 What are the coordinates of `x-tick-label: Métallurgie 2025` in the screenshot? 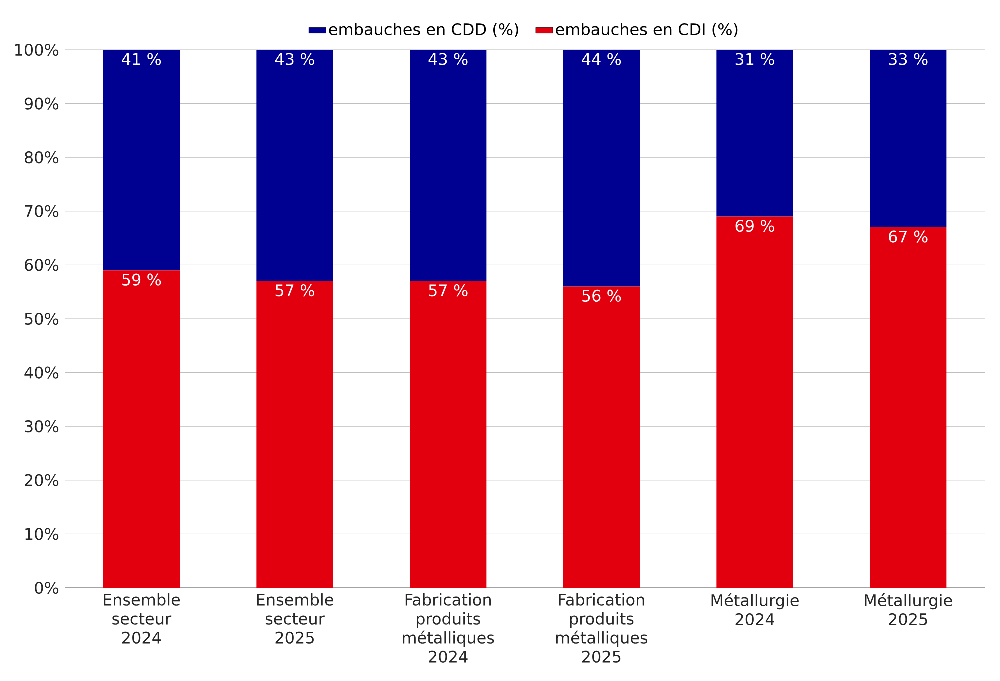 It's located at (908, 610).